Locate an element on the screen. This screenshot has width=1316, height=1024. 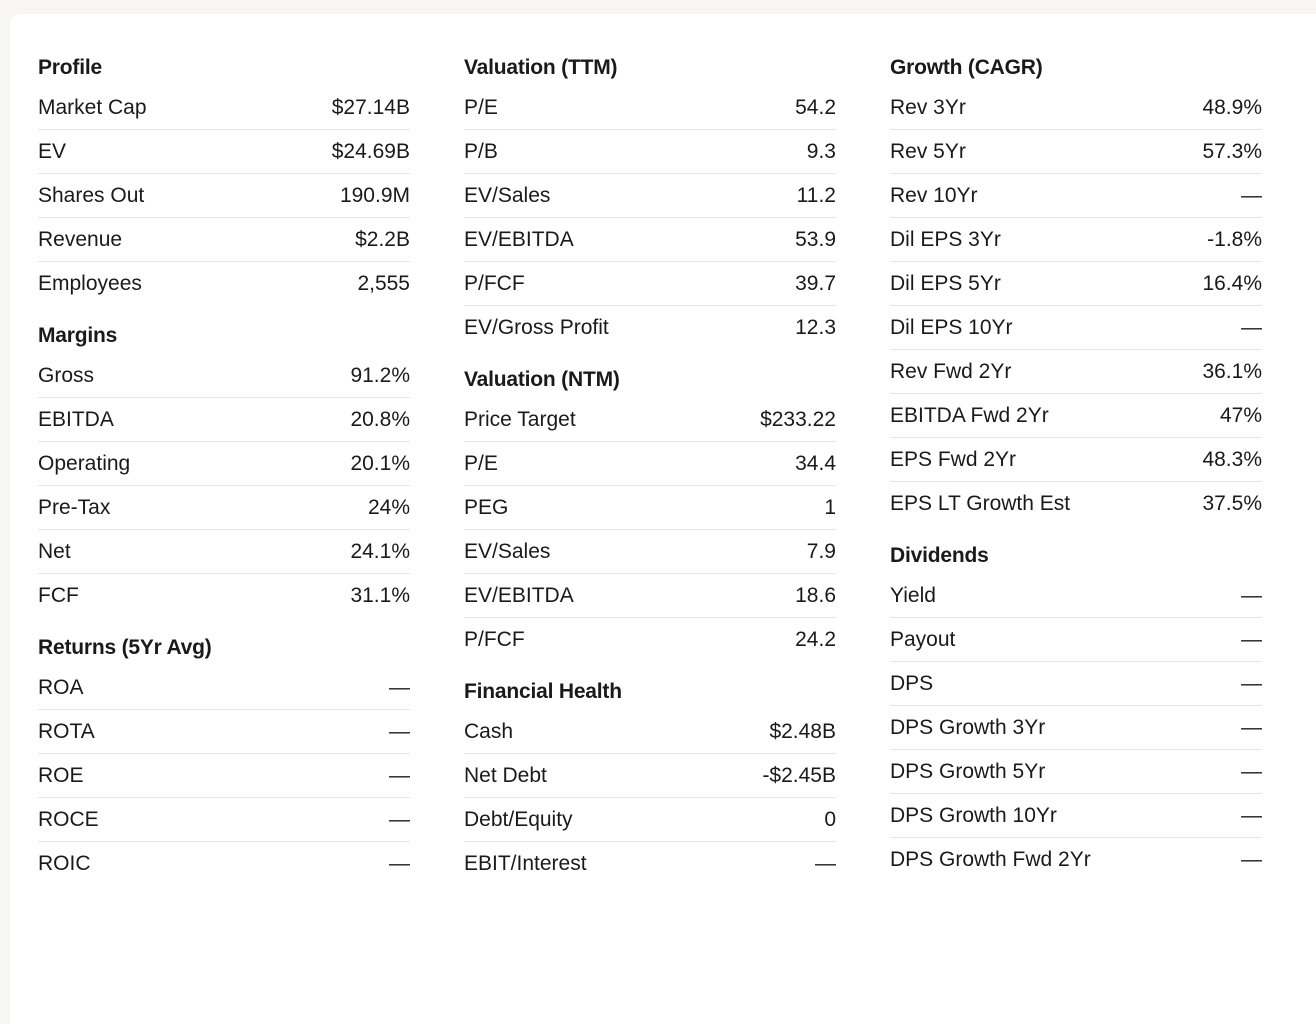
metric-row-gross: Gross 91.2% is located at coordinates (224, 376).